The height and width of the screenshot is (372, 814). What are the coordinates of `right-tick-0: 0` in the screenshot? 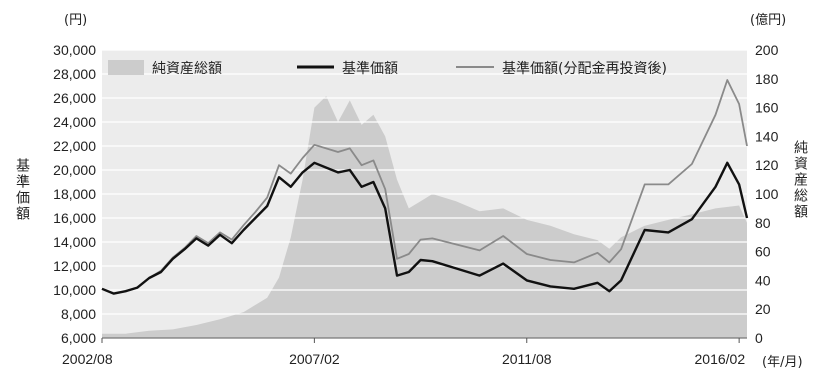 It's located at (759, 338).